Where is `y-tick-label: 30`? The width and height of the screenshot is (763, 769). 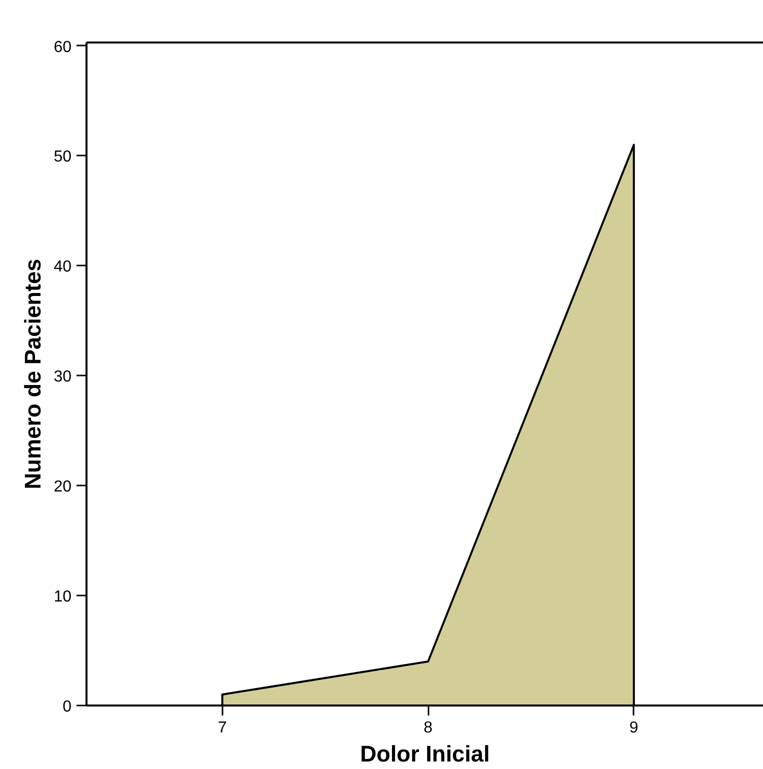 y-tick-label: 30 is located at coordinates (63, 377).